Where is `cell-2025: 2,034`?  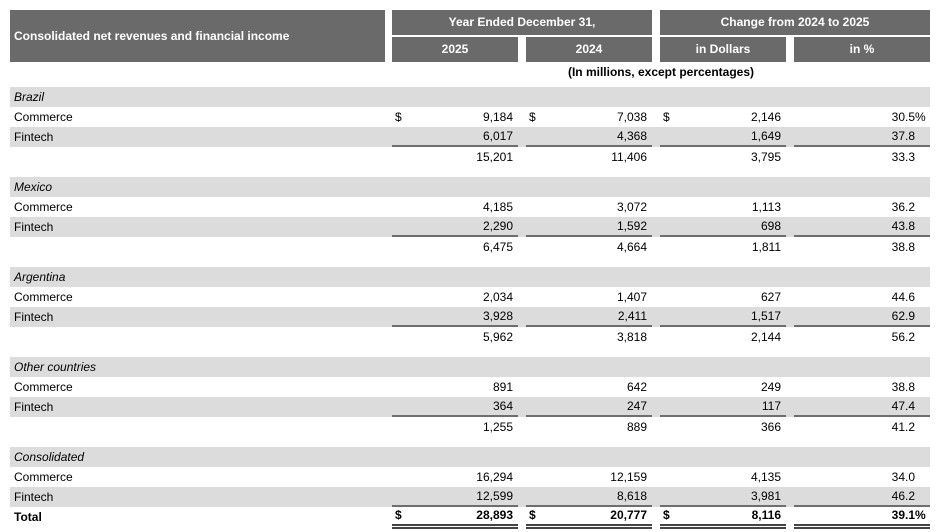 cell-2025: 2,034 is located at coordinates (455, 297).